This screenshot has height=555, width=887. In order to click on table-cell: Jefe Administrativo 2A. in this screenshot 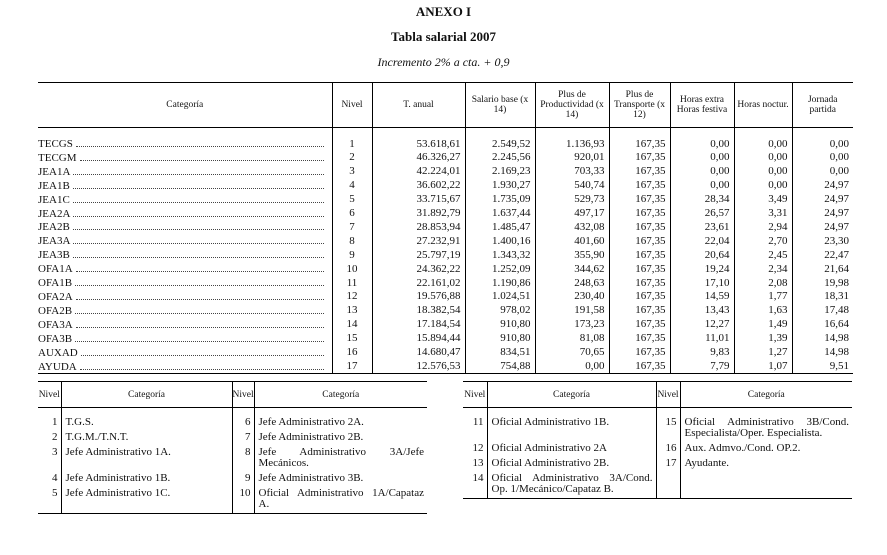, I will do `click(340, 423)`.